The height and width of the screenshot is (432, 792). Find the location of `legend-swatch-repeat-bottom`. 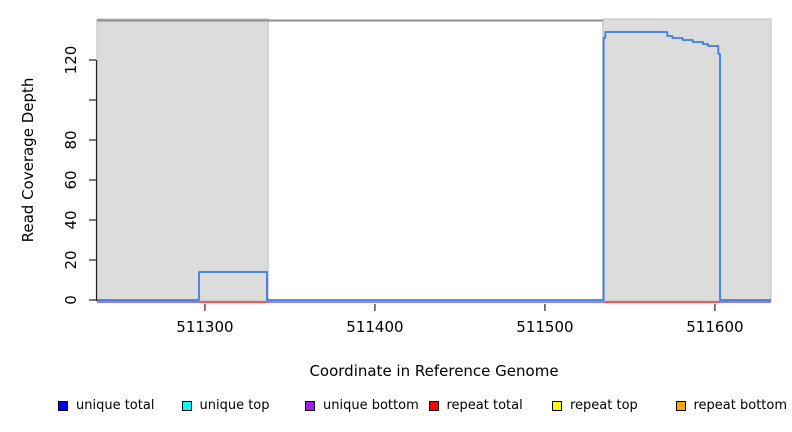

legend-swatch-repeat-bottom is located at coordinates (680, 405).